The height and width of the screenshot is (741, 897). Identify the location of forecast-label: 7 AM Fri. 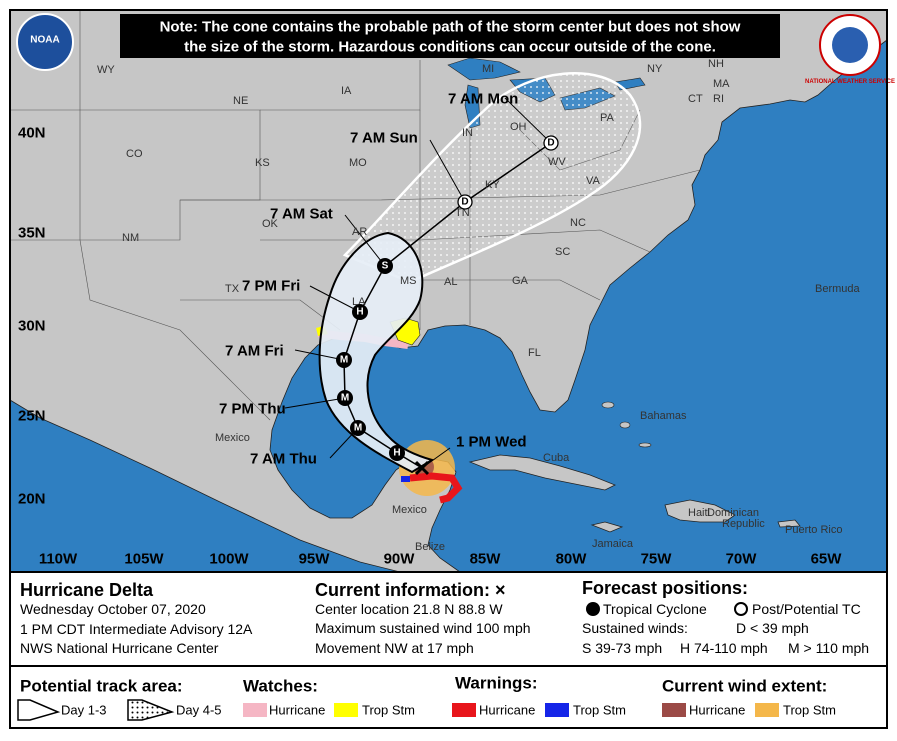
(254, 351).